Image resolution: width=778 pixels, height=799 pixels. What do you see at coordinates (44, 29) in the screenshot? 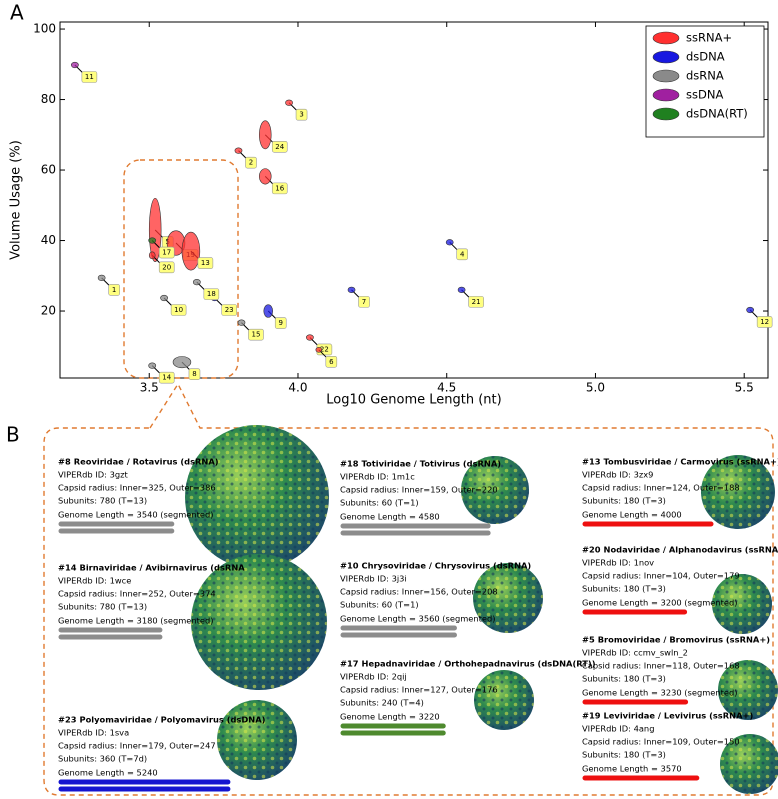
I see `y-tick-label: 100` at bounding box center [44, 29].